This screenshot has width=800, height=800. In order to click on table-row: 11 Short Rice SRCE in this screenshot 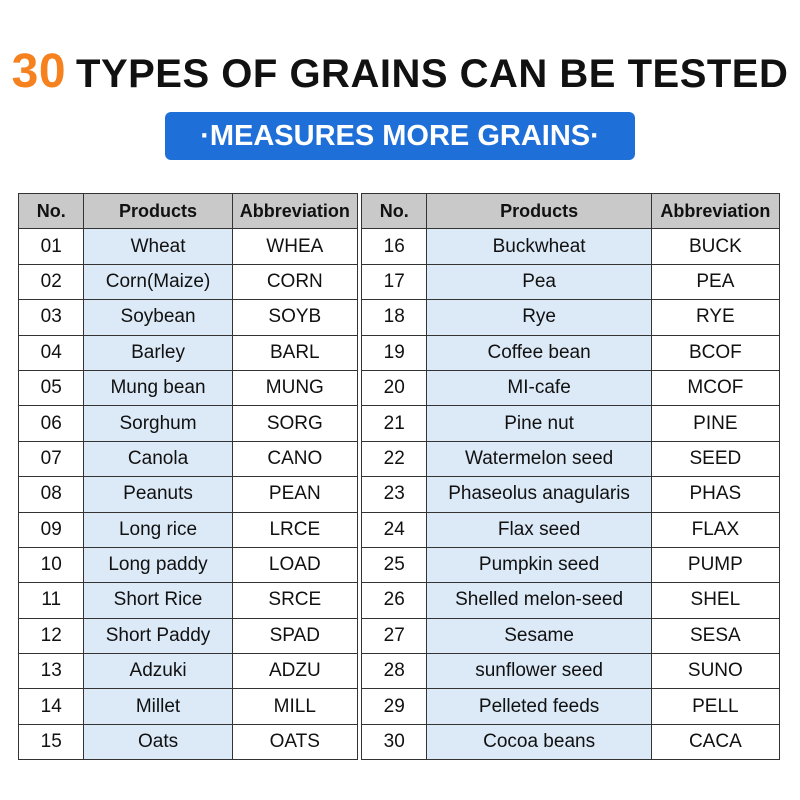, I will do `click(188, 600)`.